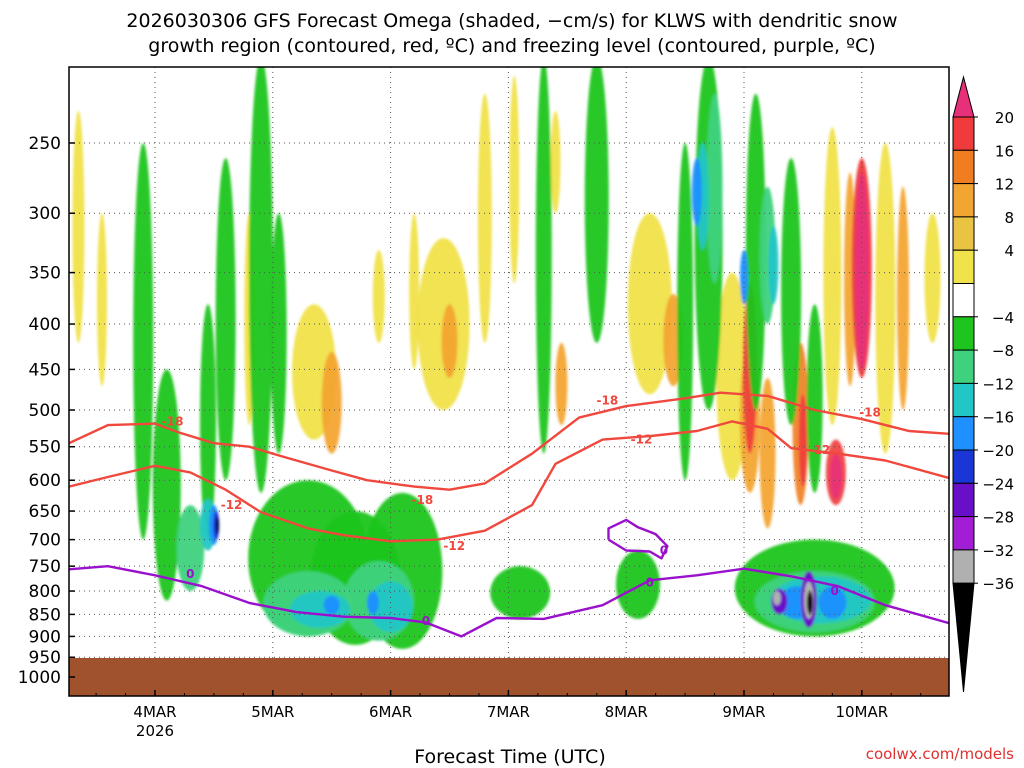  Describe the element at coordinates (1003, 351) in the screenshot. I see `colorbar-label: −8` at that location.